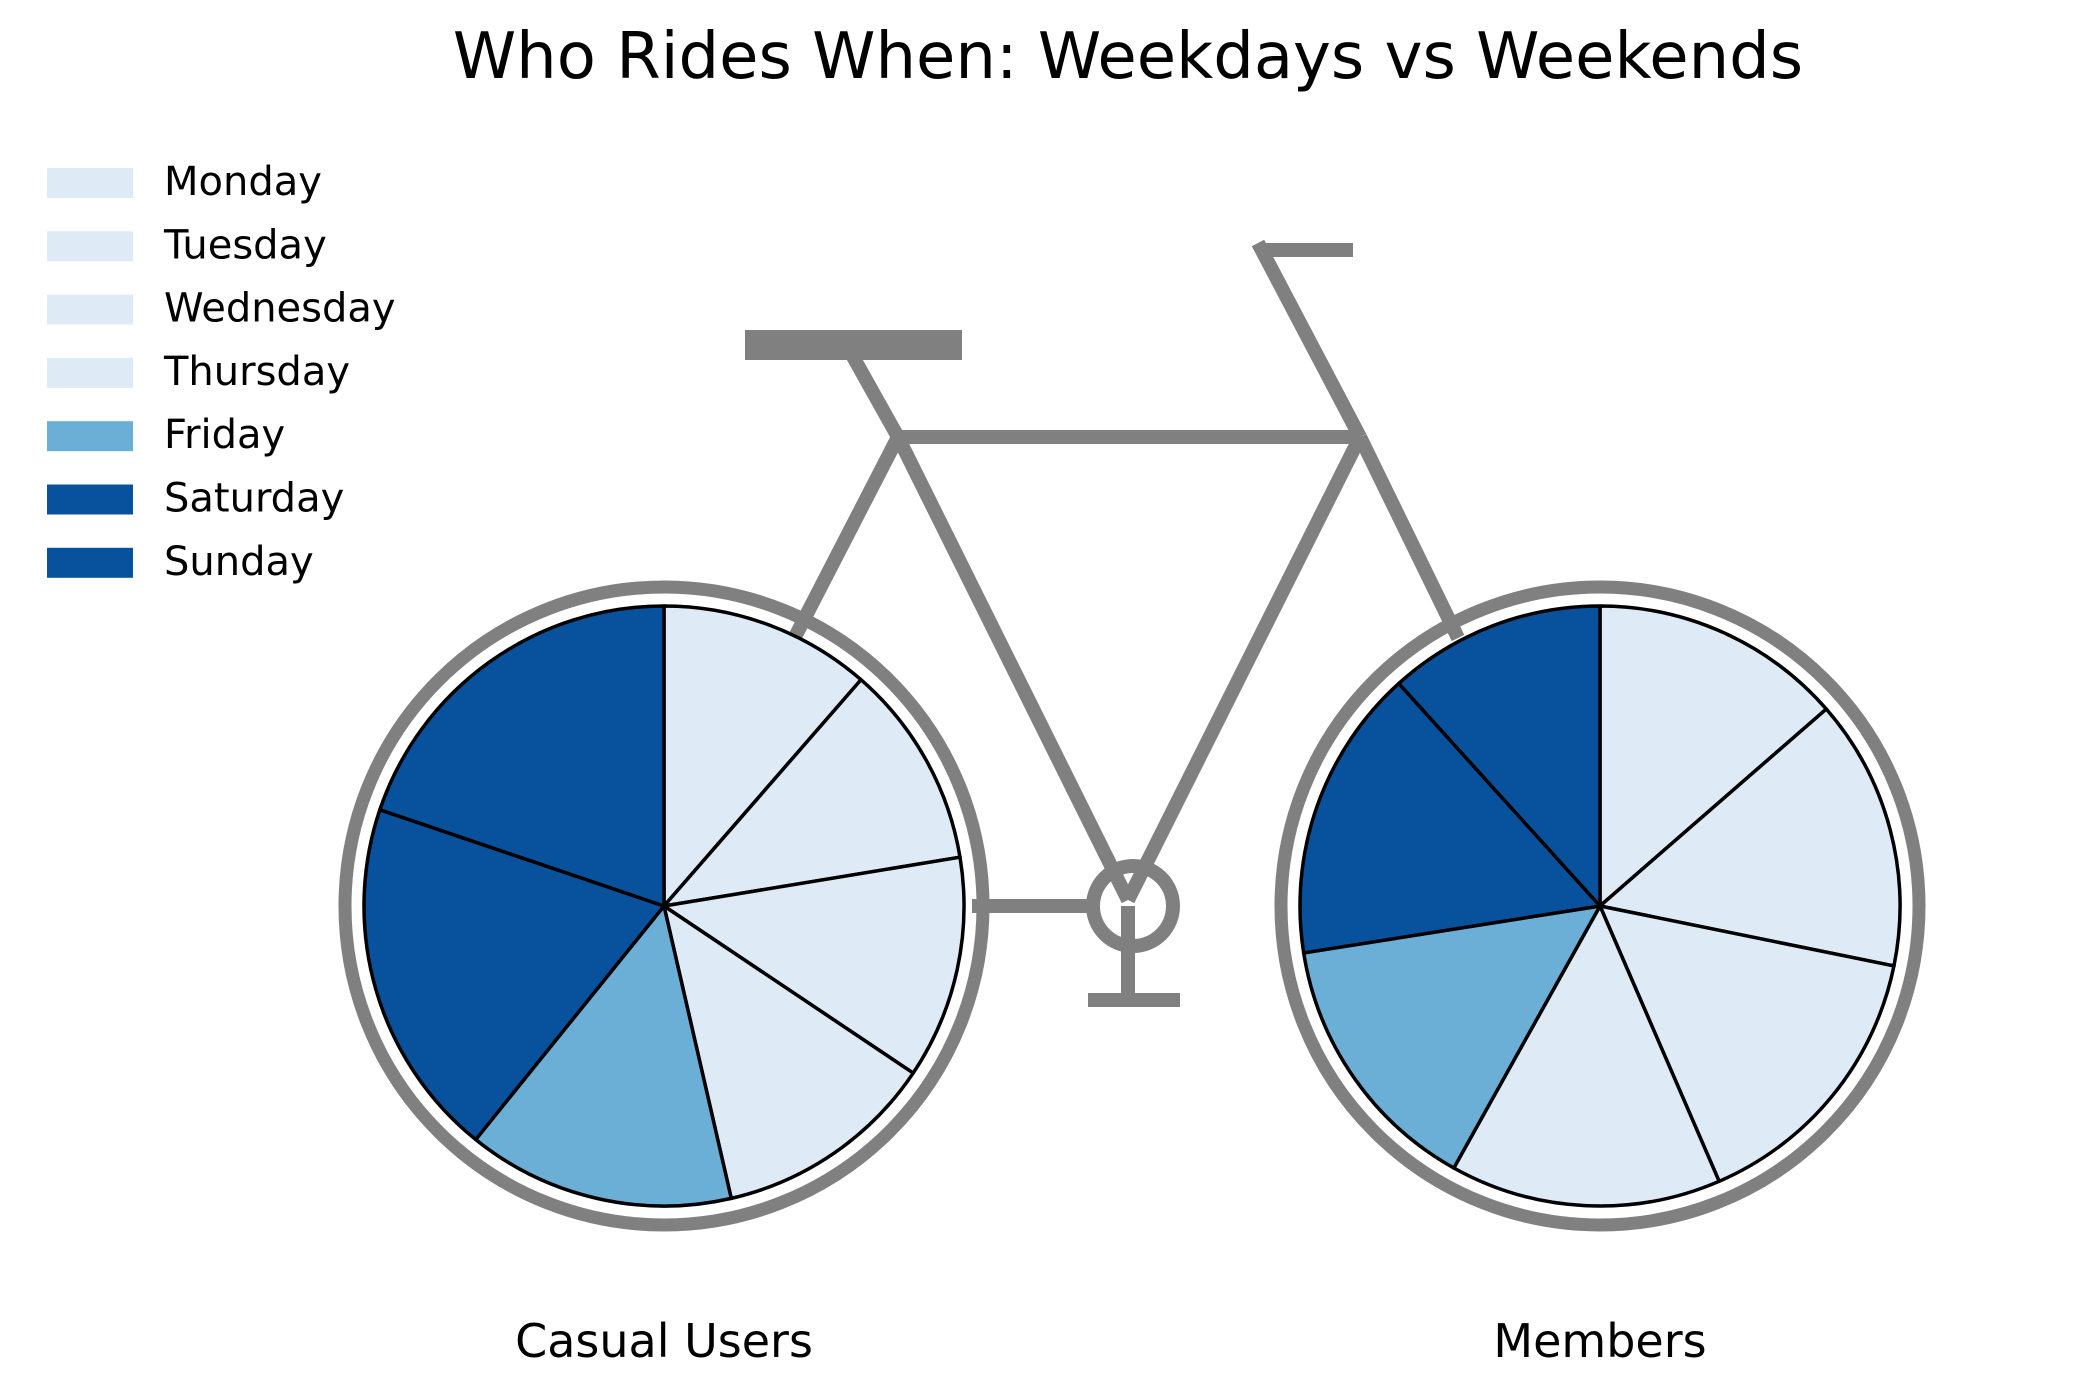  I want to click on slice-casual-users-saturday, so click(514, 974).